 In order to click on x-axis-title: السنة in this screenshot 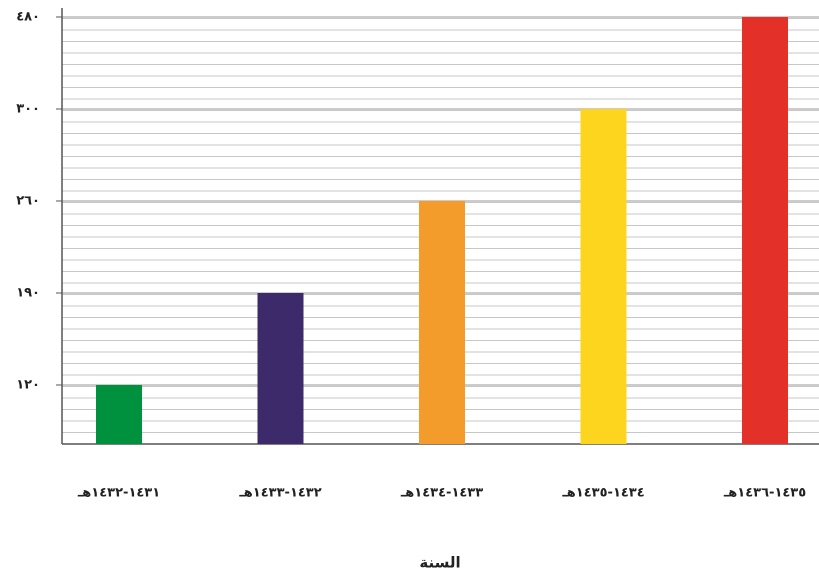, I will do `click(439, 563)`.